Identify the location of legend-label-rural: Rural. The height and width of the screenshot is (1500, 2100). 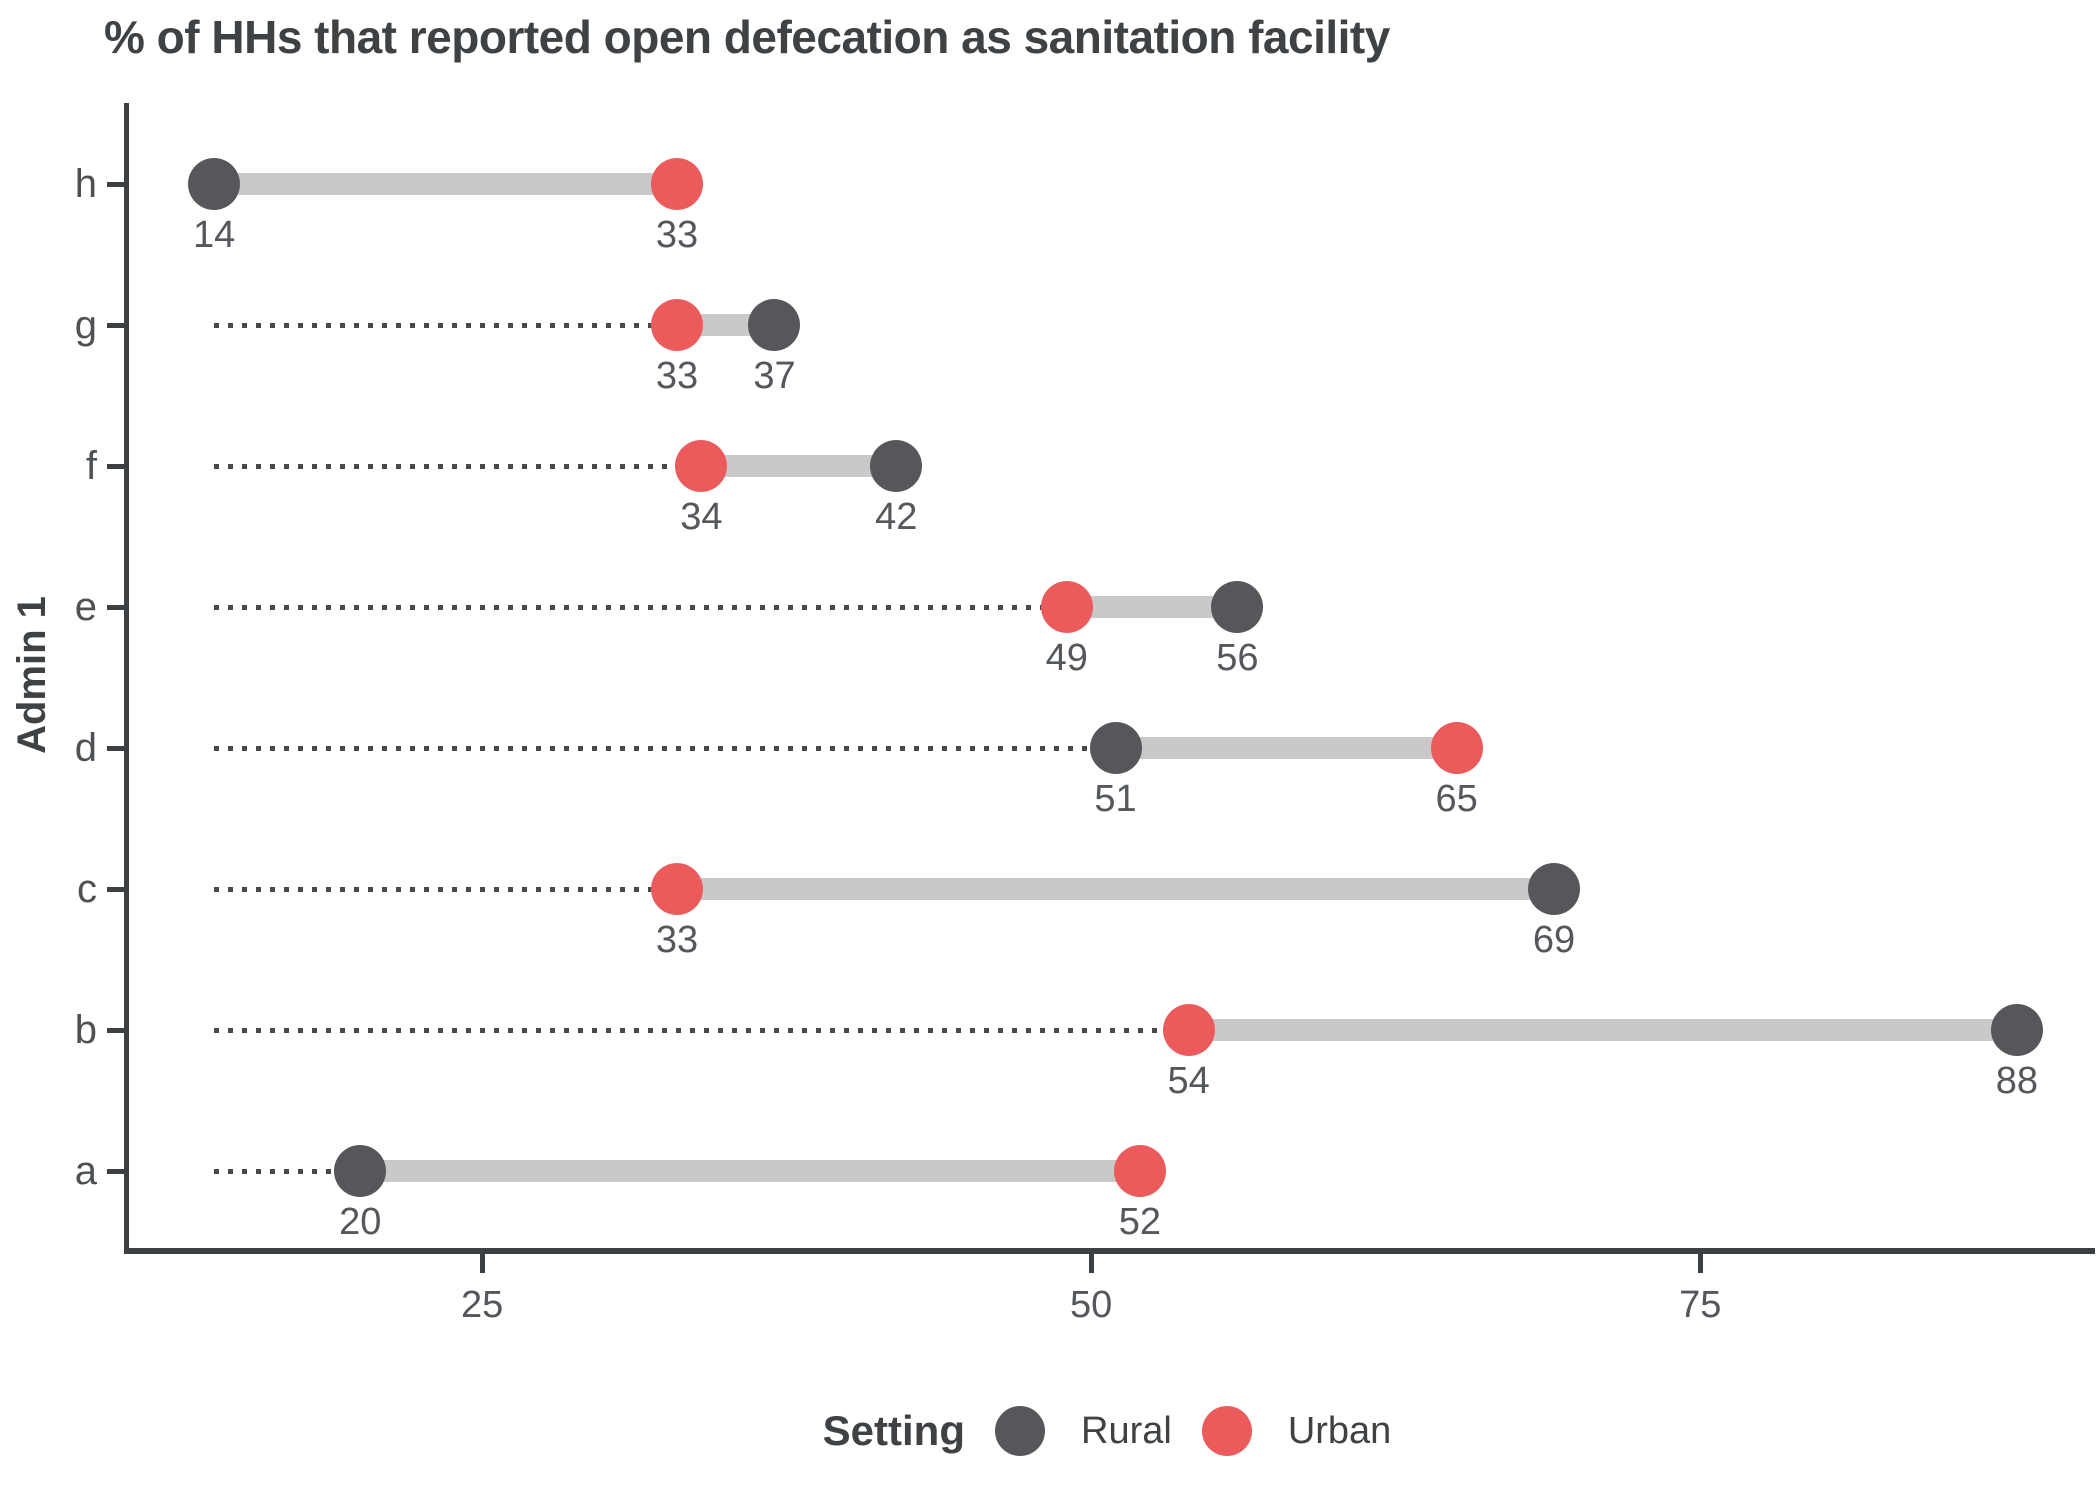
(1126, 1430).